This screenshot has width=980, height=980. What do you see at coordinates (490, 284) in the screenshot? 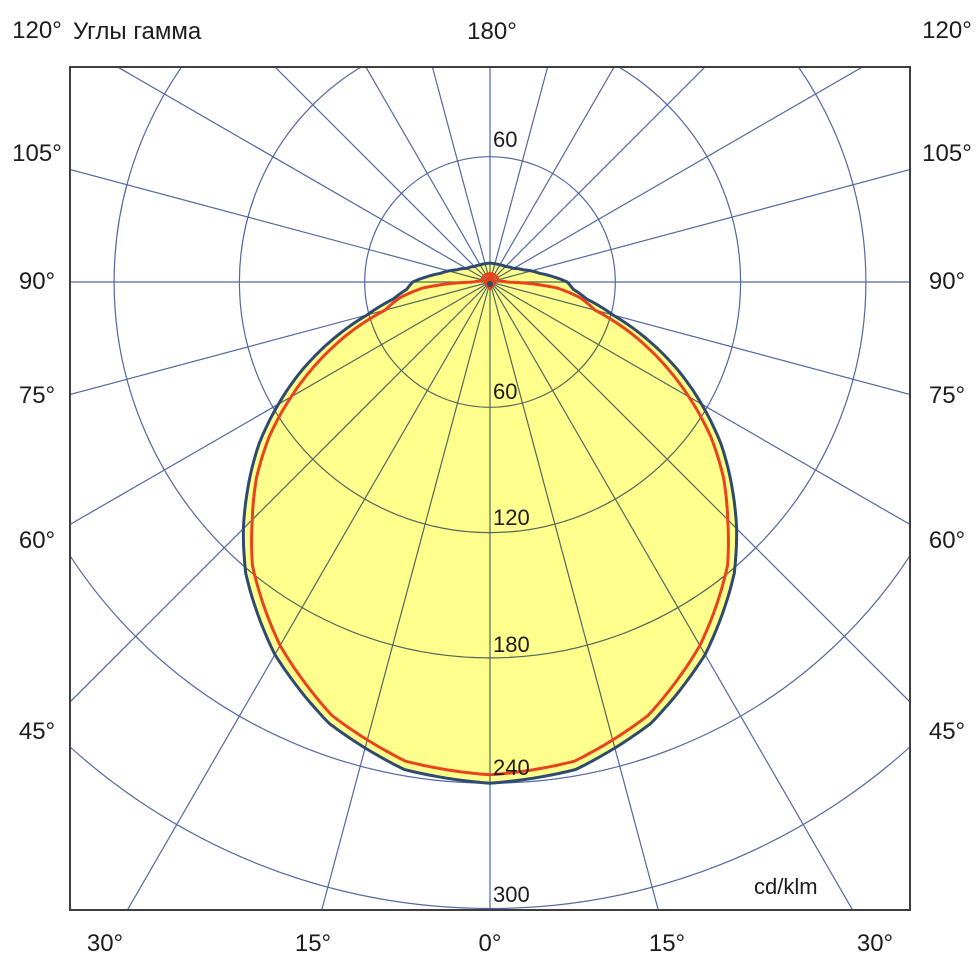
I see `center-dot` at bounding box center [490, 284].